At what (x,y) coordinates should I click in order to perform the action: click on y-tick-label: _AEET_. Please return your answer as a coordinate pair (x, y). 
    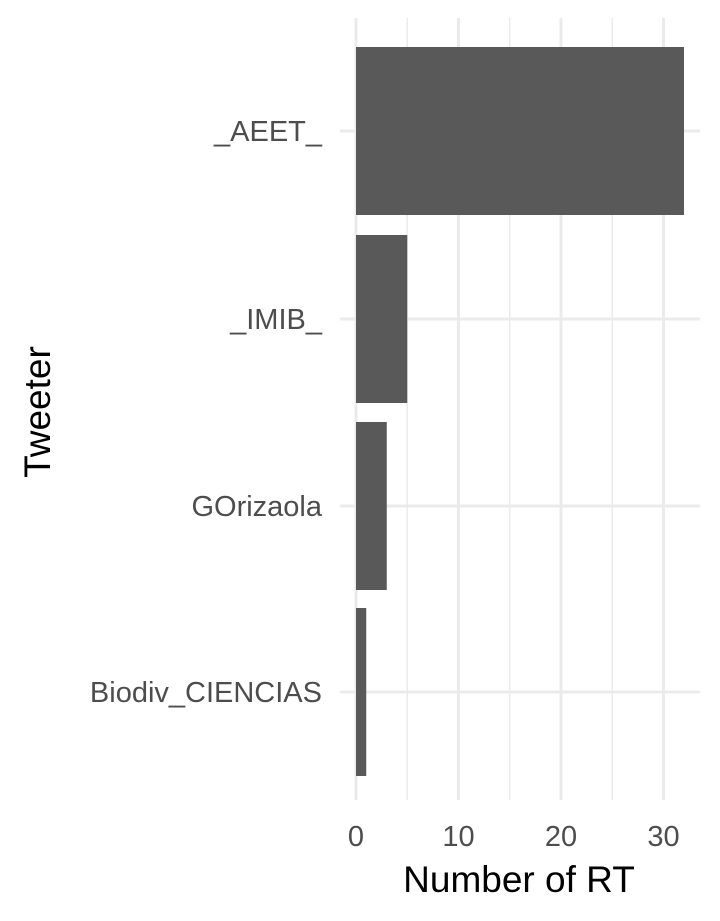
    Looking at the image, I should click on (268, 132).